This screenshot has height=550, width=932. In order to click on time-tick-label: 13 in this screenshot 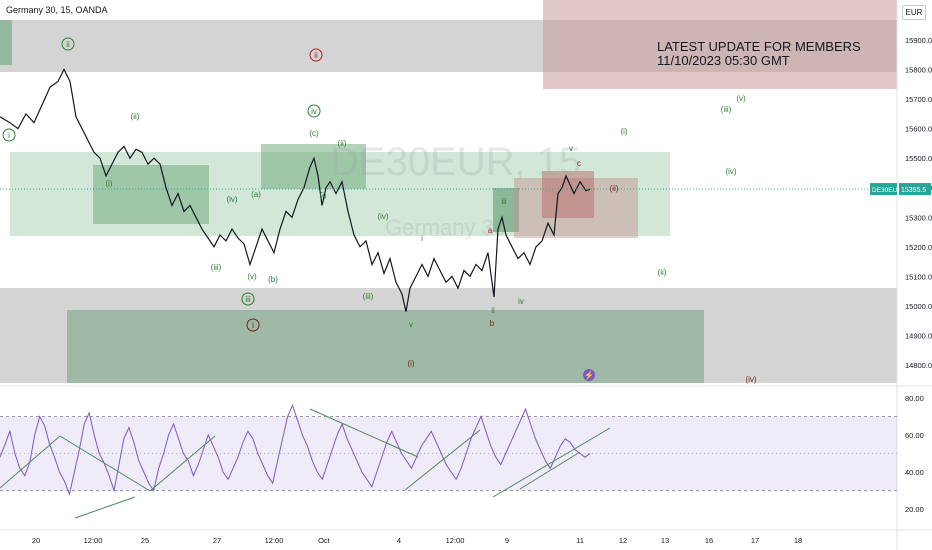, I will do `click(665, 540)`.